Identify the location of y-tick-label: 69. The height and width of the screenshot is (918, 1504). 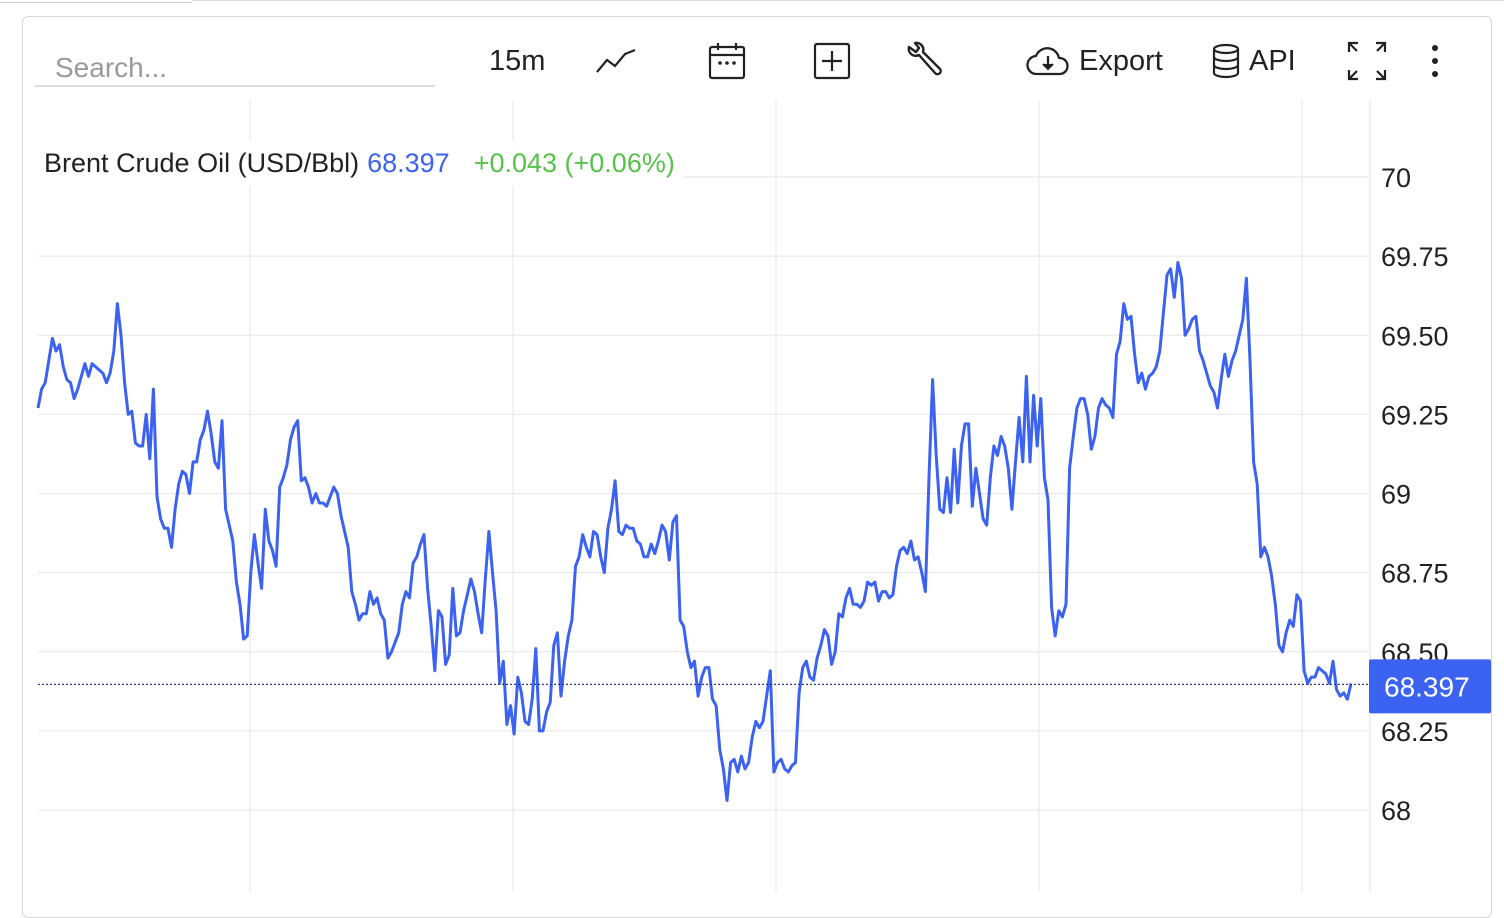
(1396, 495).